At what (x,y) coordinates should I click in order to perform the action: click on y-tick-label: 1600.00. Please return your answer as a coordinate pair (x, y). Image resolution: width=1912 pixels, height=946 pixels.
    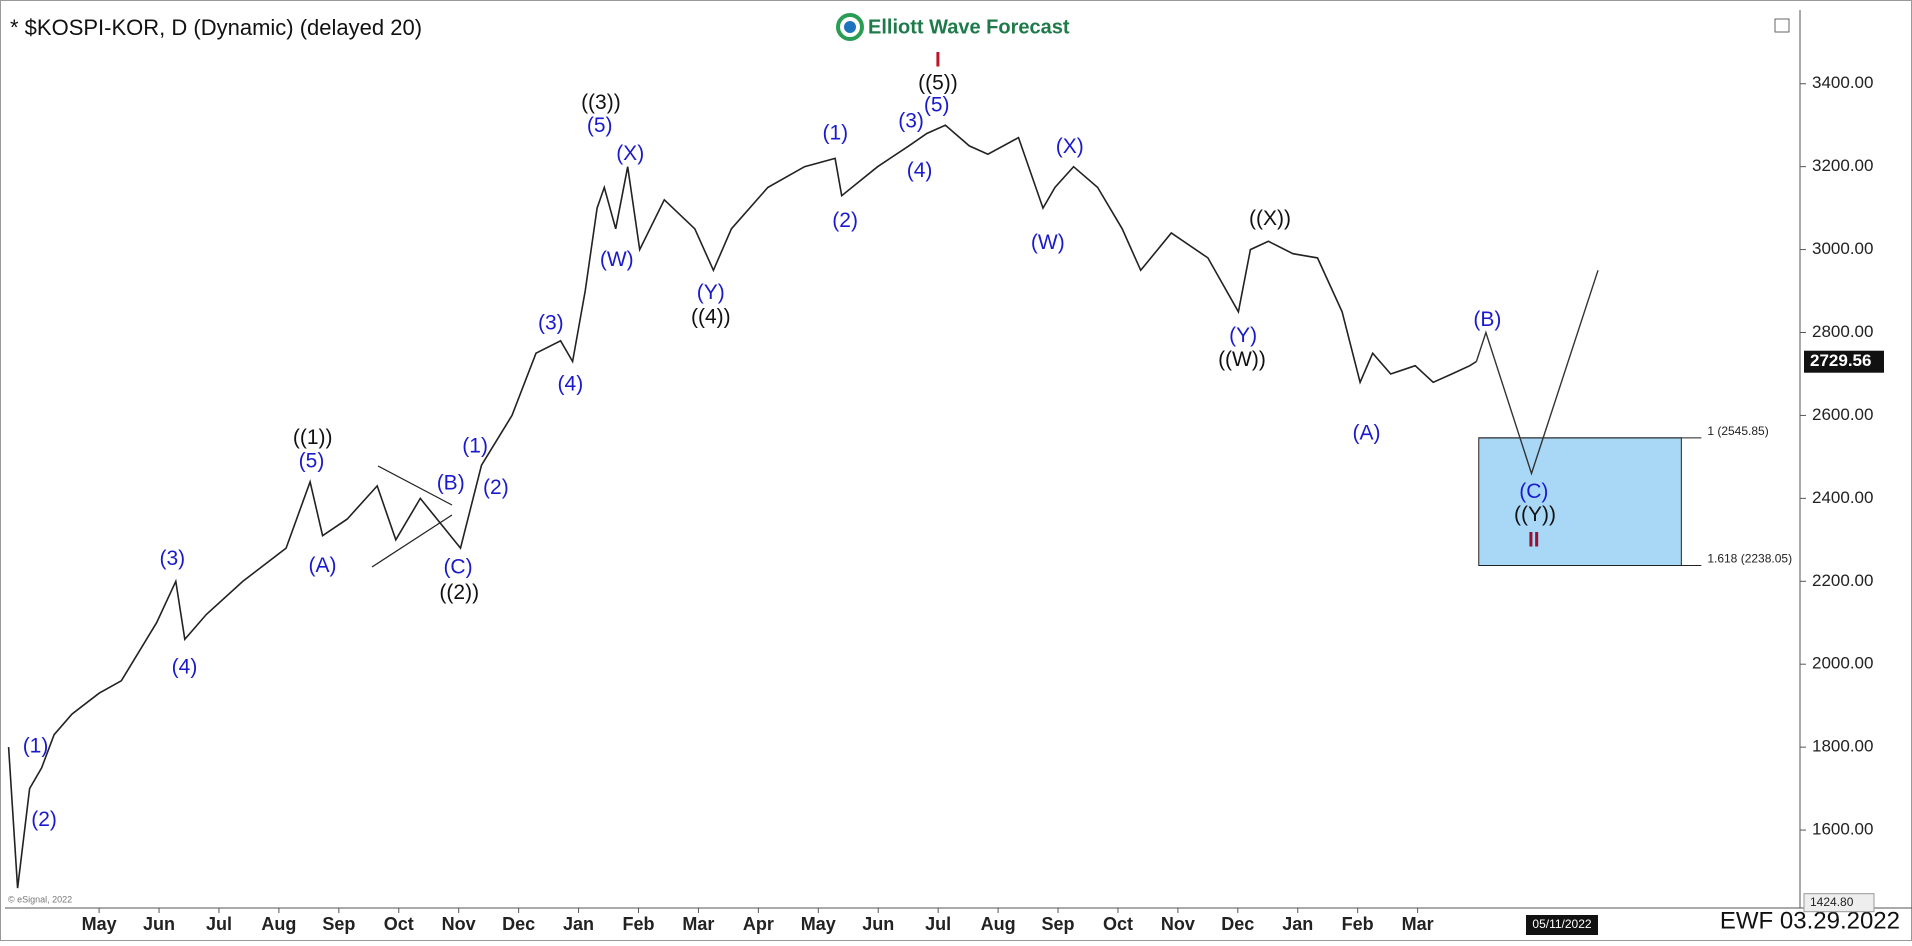
    Looking at the image, I should click on (1842, 829).